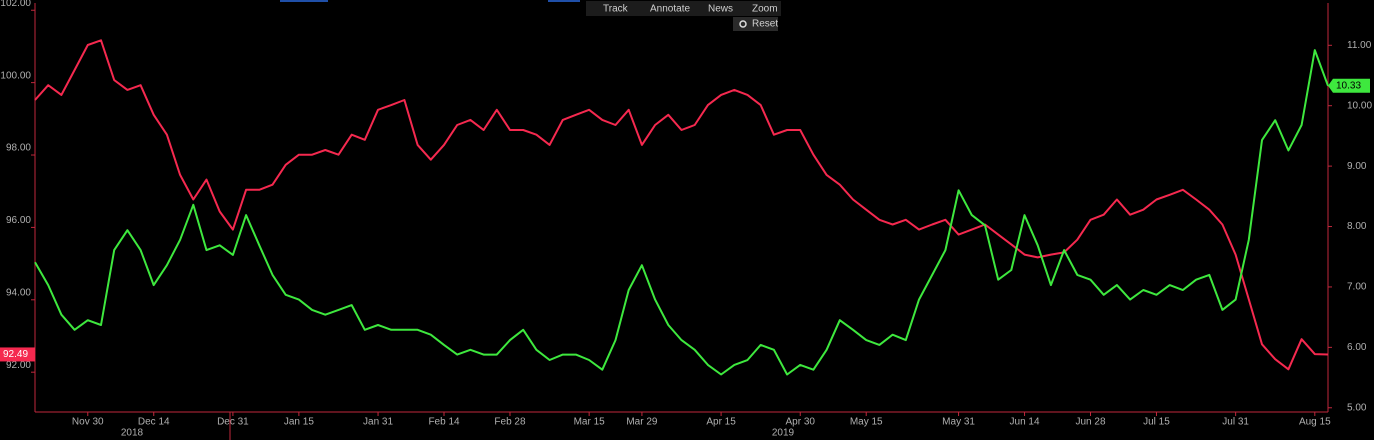 This screenshot has width=1374, height=440. I want to click on y2-tick-label: 7.00, so click(1357, 287).